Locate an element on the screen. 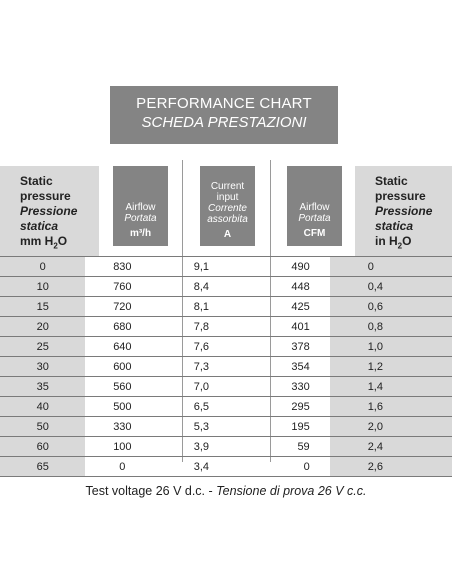 The height and width of the screenshot is (584, 452). table-cell: 15 is located at coordinates (43, 306).